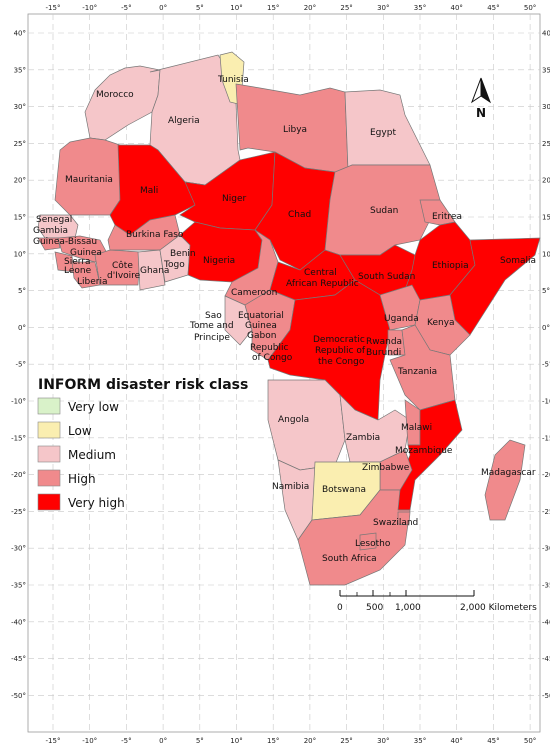 The height and width of the screenshot is (747, 550). I want to click on y-tick-label-right: -30°, so click(546, 549).